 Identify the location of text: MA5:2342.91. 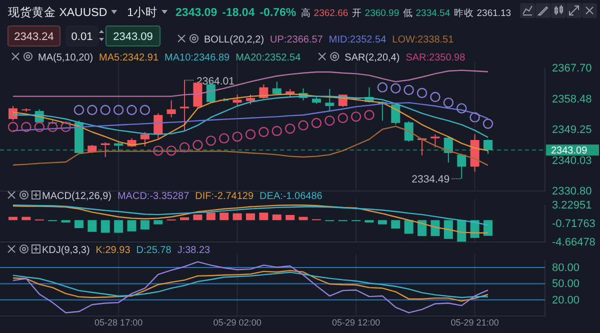
(129, 58).